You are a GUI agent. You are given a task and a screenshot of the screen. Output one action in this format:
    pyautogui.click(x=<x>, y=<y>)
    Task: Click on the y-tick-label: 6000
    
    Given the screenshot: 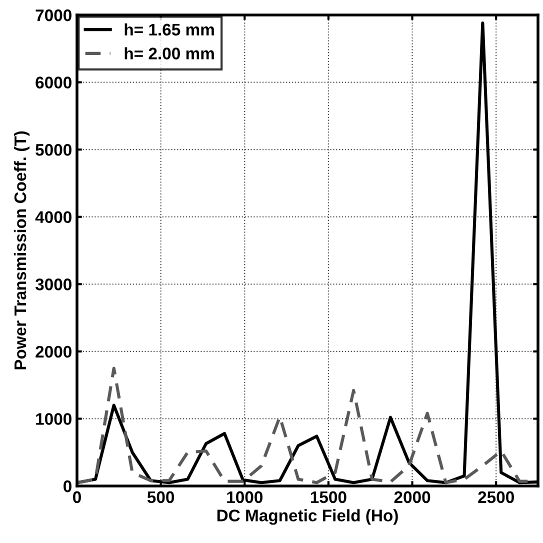 What is the action you would take?
    pyautogui.click(x=54, y=82)
    